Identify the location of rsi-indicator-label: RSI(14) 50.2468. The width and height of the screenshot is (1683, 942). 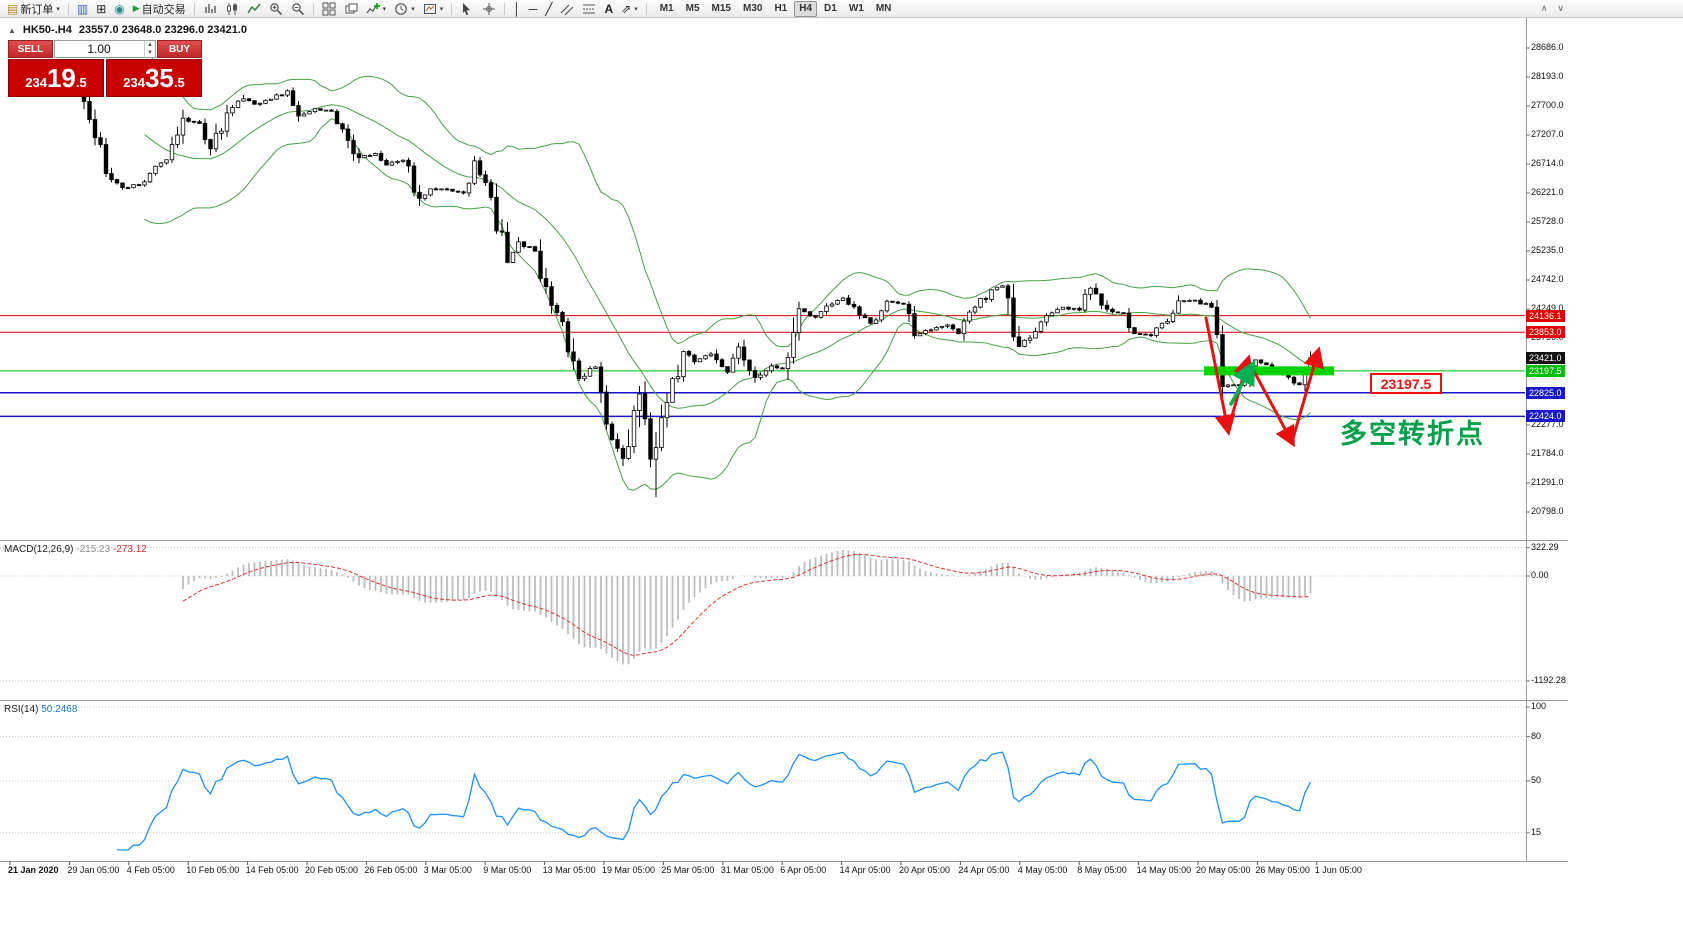
(40, 709).